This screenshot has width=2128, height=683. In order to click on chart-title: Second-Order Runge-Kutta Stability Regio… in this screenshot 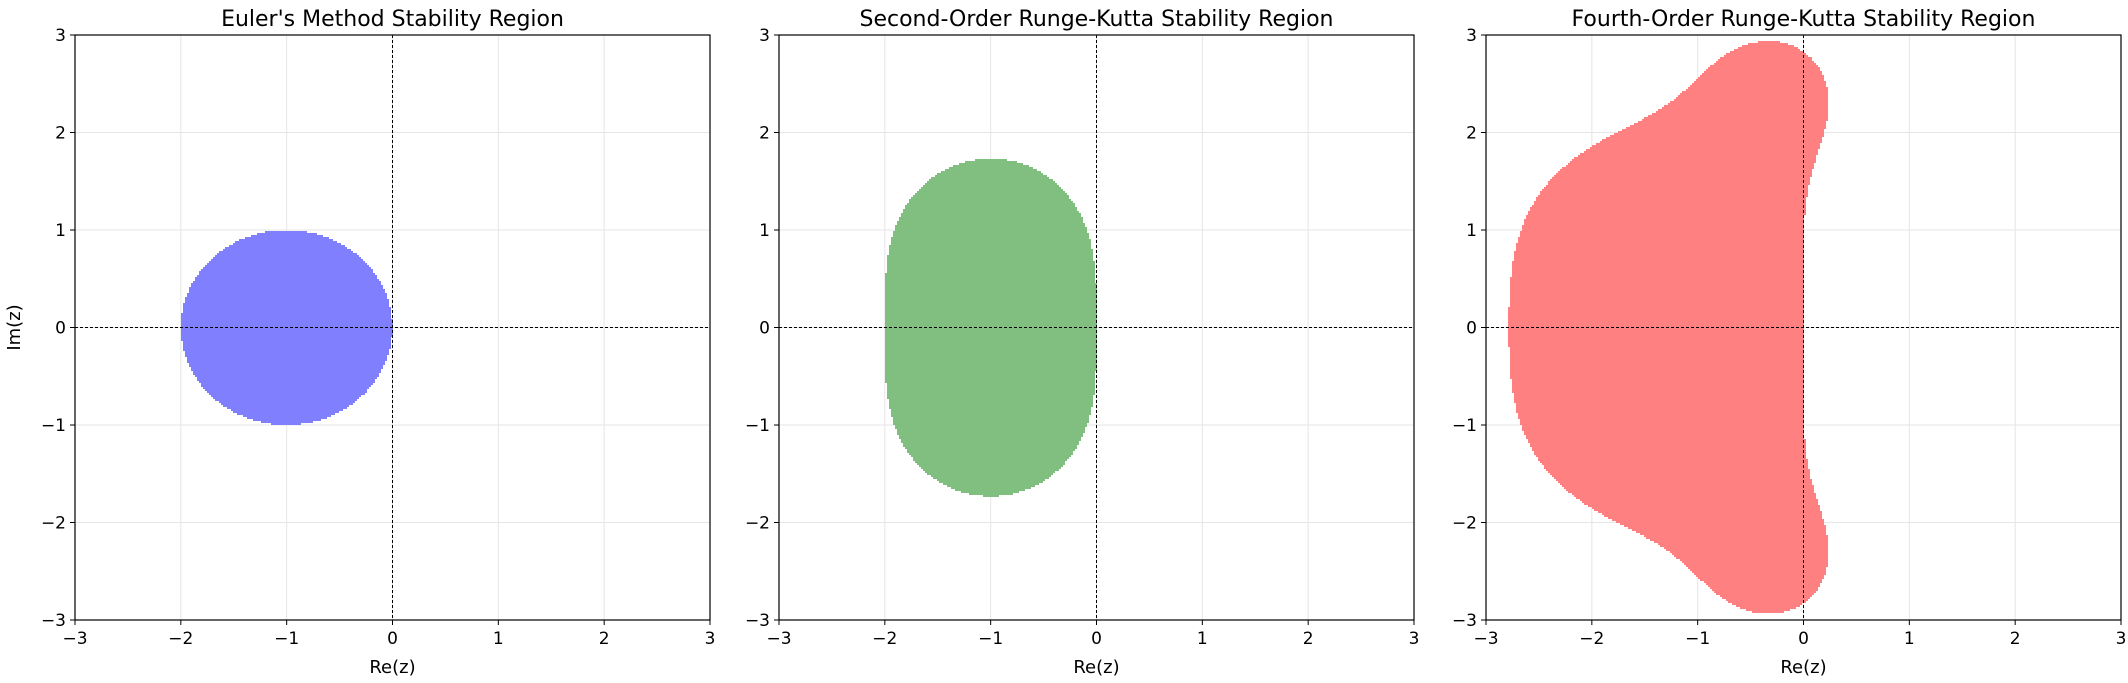, I will do `click(1097, 19)`.